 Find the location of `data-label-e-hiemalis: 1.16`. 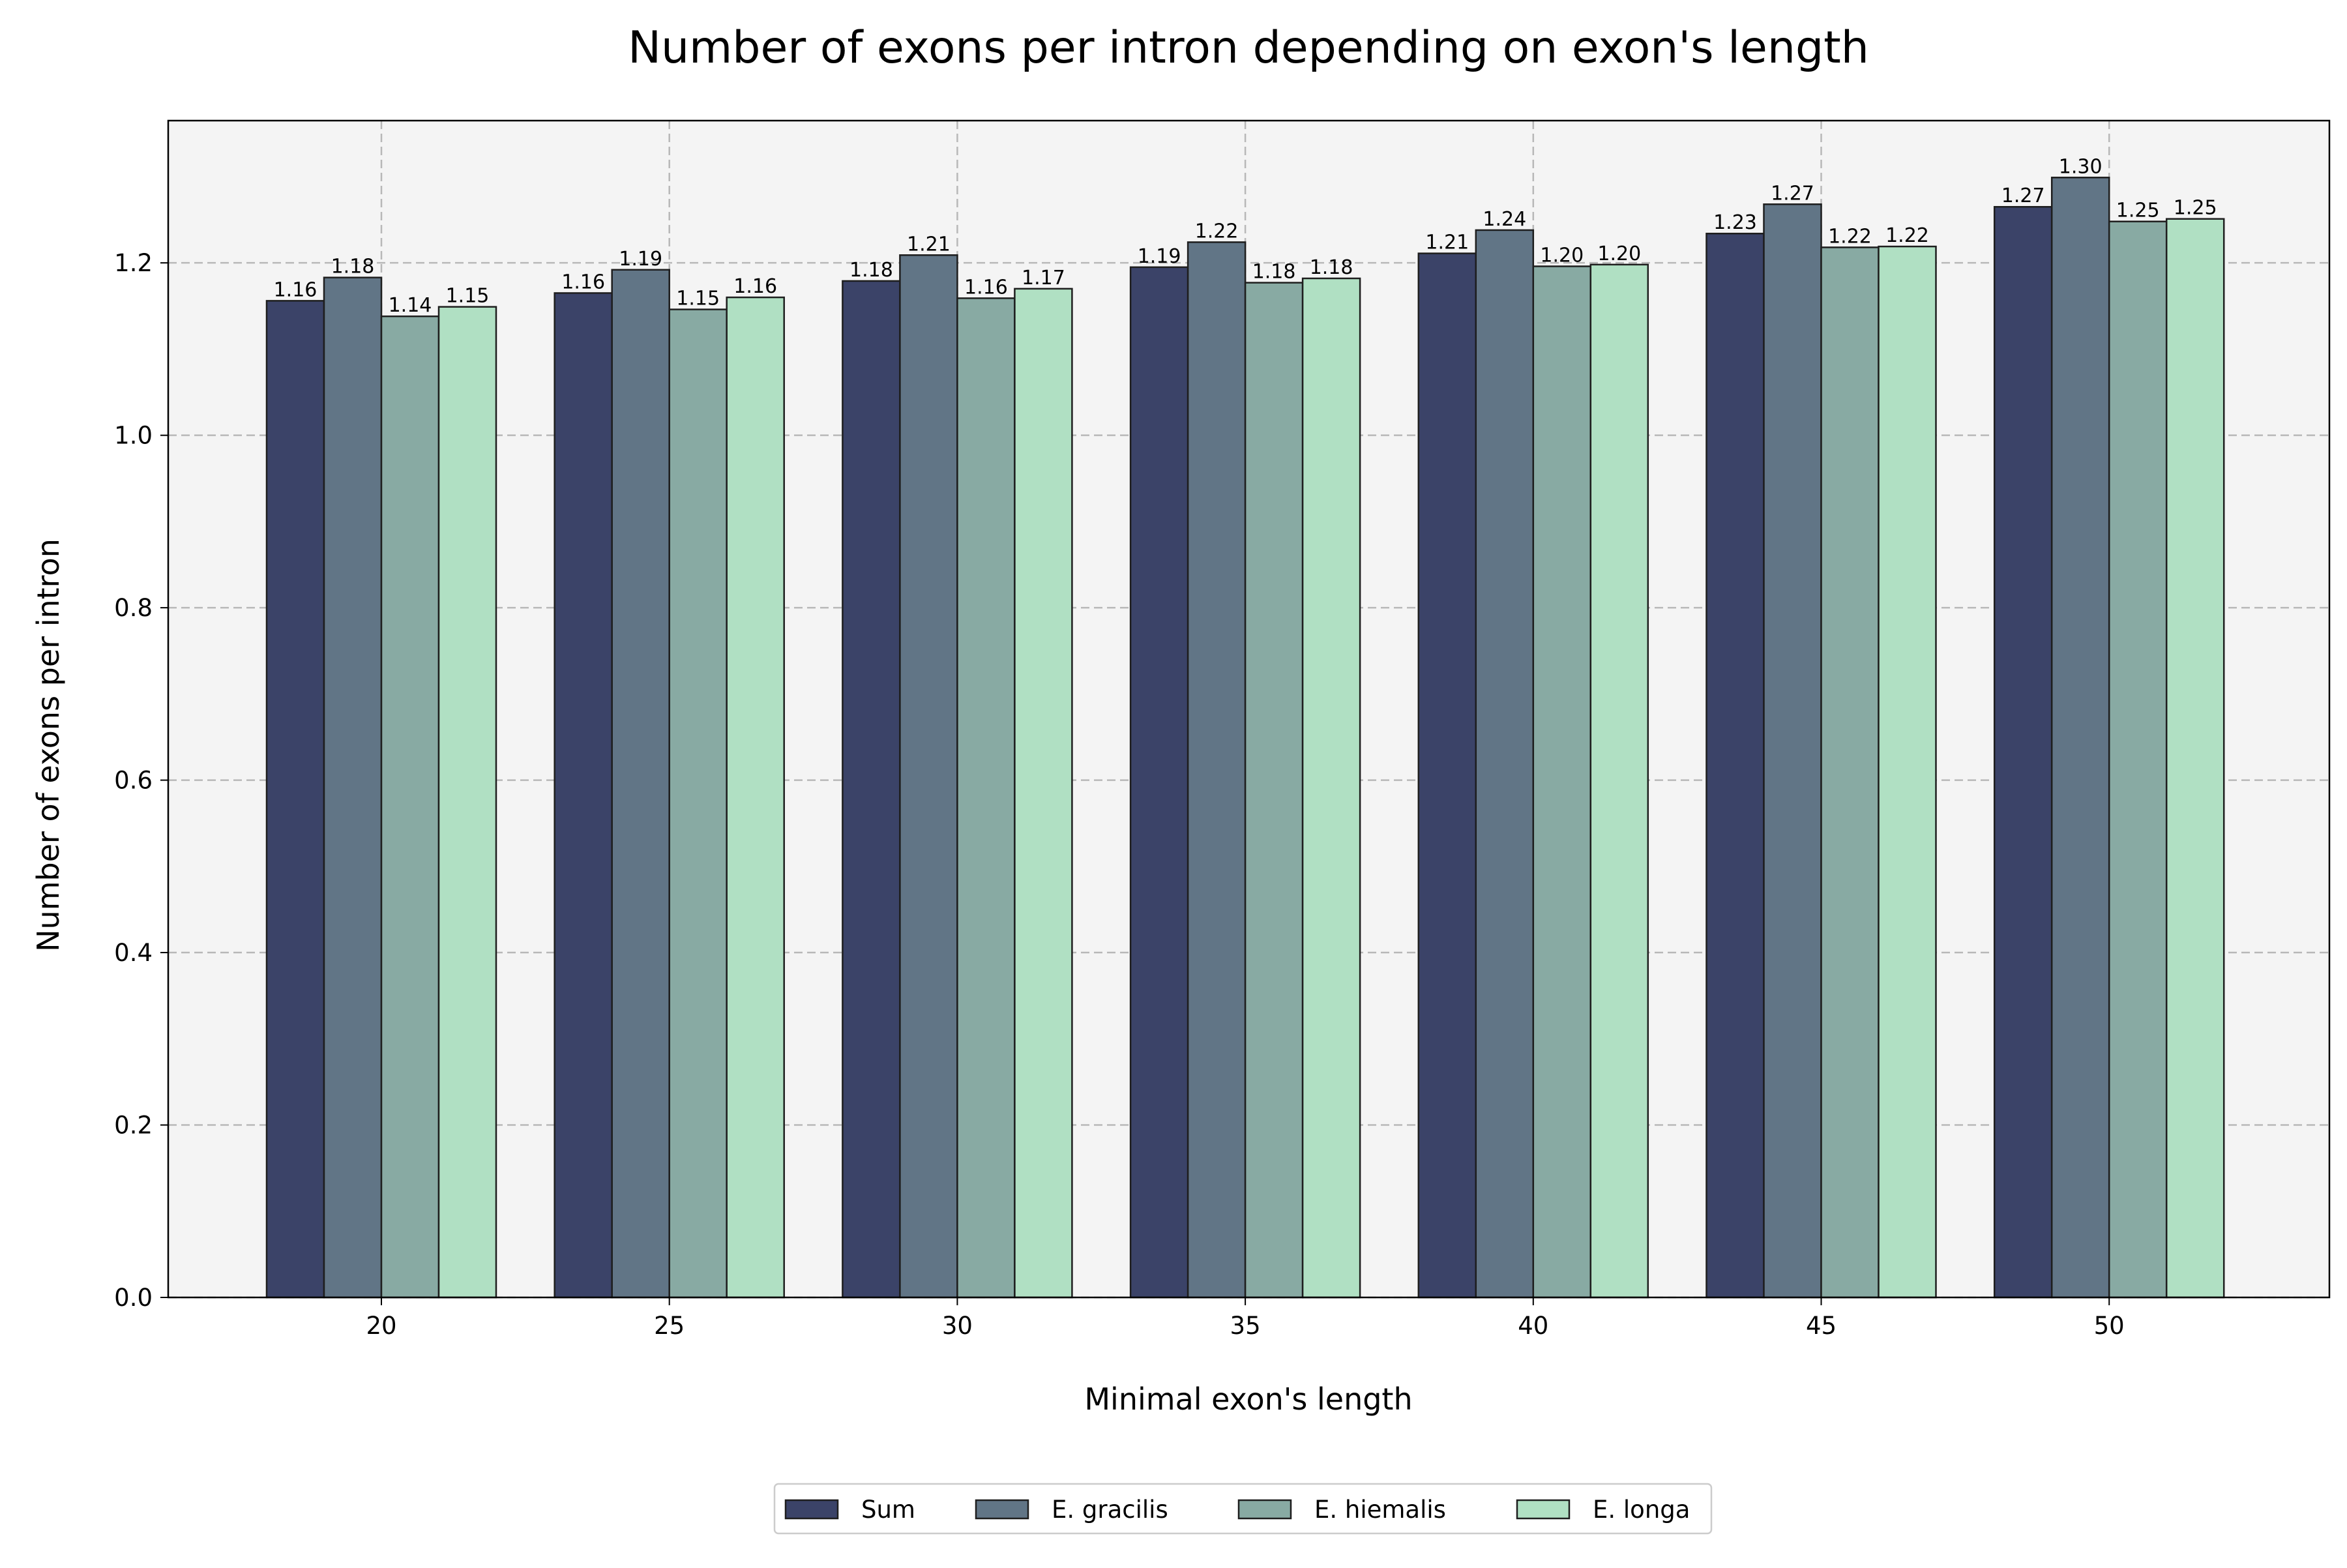

data-label-e-hiemalis: 1.16 is located at coordinates (986, 288).